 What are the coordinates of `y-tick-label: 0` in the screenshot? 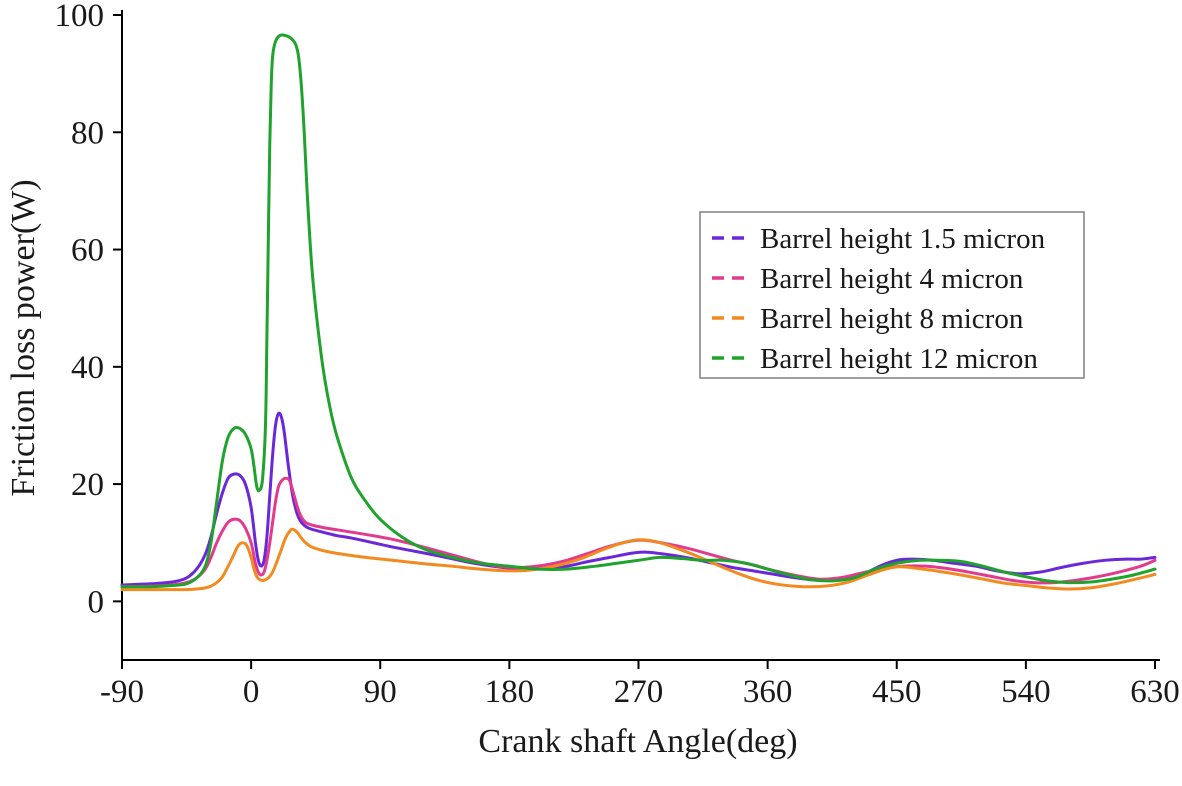 It's located at (96, 602).